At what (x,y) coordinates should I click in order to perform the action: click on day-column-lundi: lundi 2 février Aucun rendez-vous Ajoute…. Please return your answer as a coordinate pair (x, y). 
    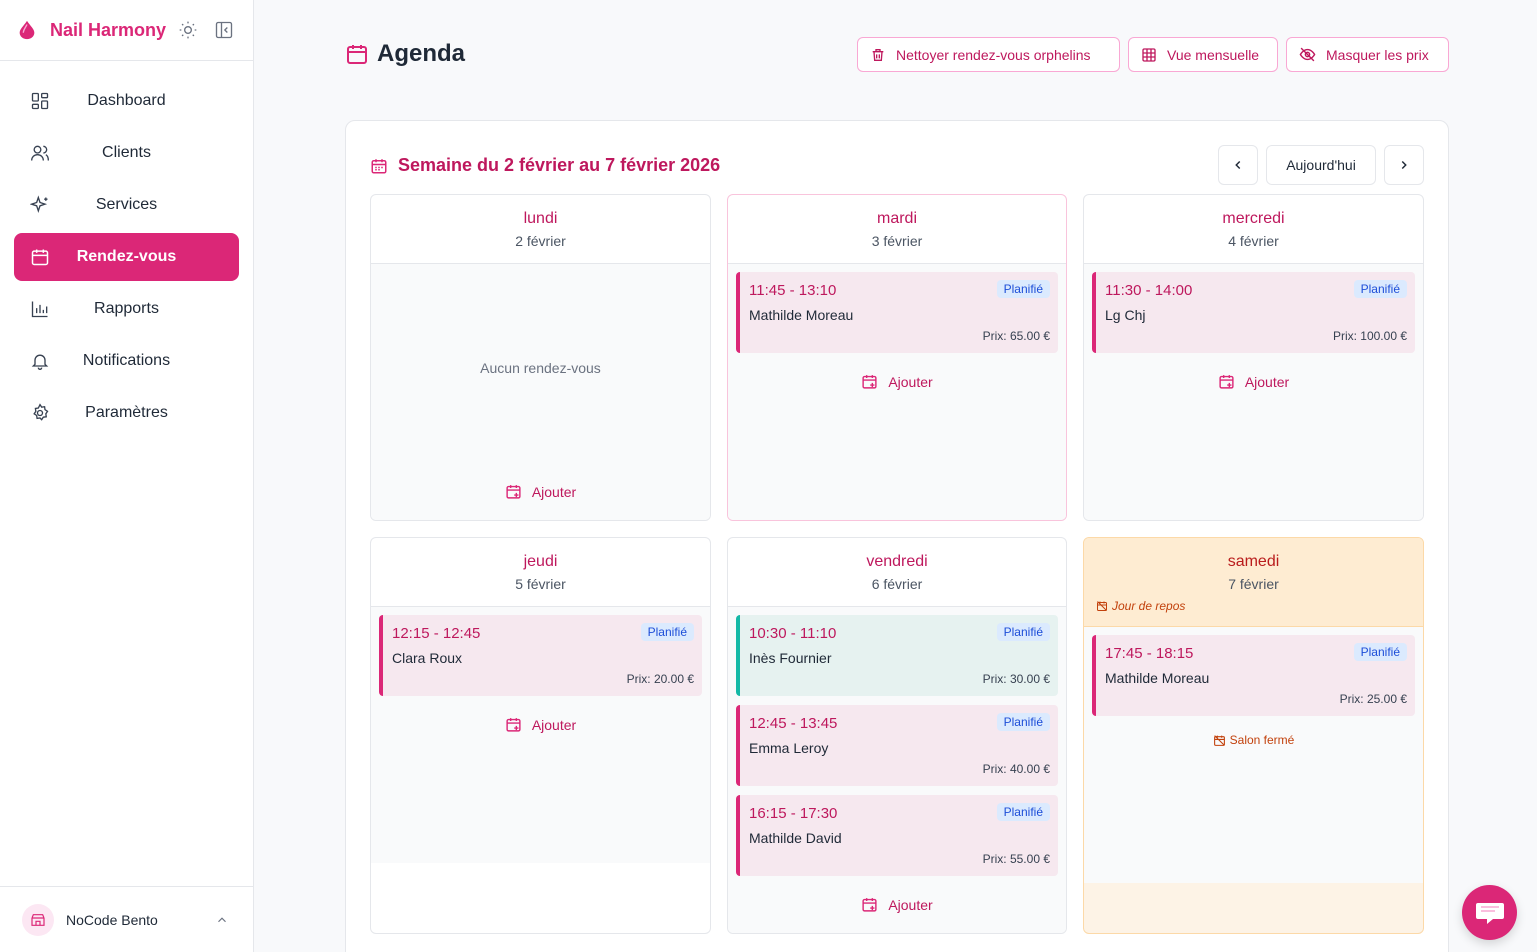
    Looking at the image, I should click on (540, 357).